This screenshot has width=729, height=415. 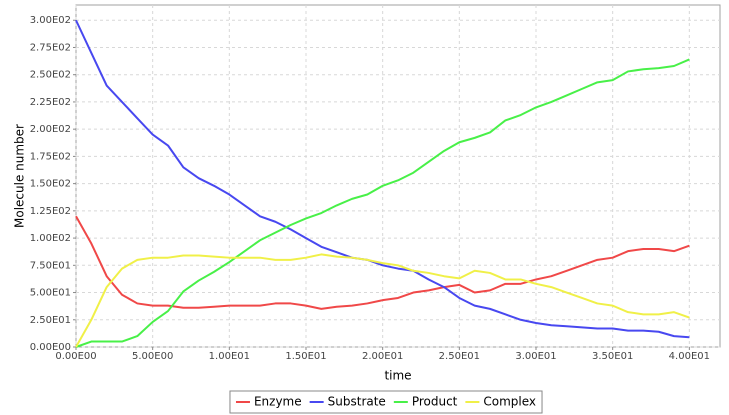 I want to click on y-tick-label: 7.50E01, so click(x=50, y=265).